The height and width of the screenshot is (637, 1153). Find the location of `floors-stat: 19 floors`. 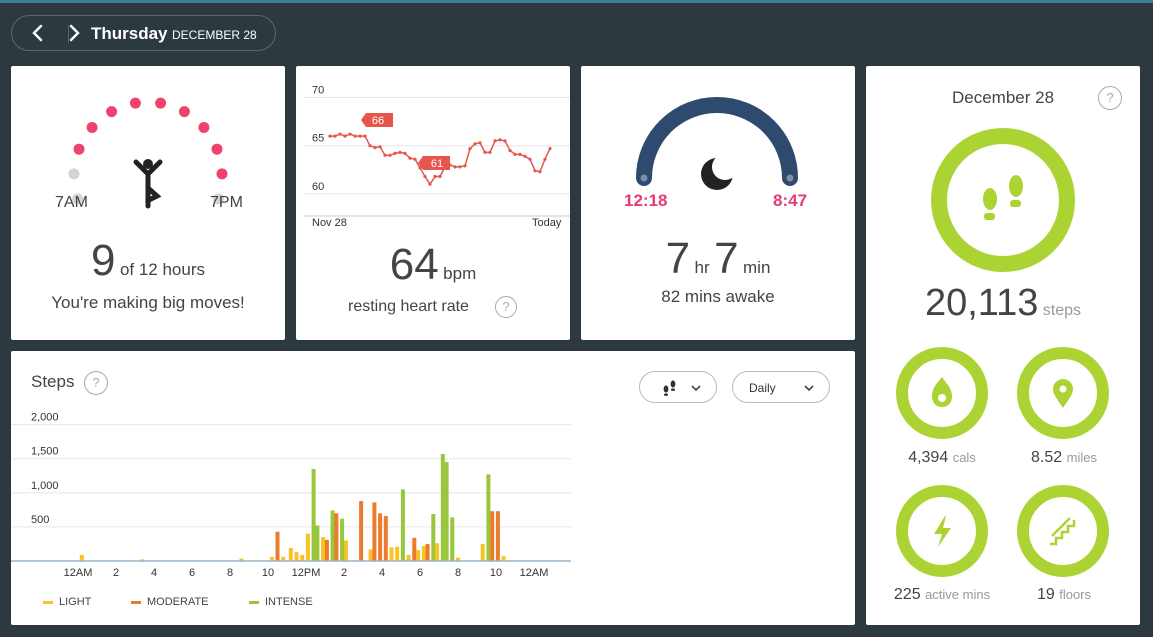

floors-stat: 19 floors is located at coordinates (1064, 595).